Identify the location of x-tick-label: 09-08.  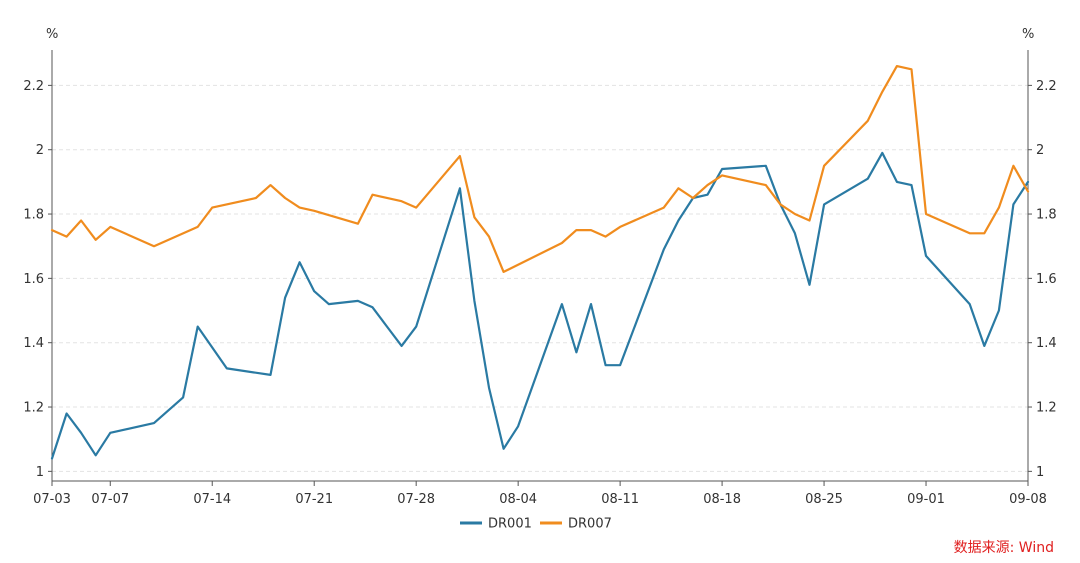
(1028, 499).